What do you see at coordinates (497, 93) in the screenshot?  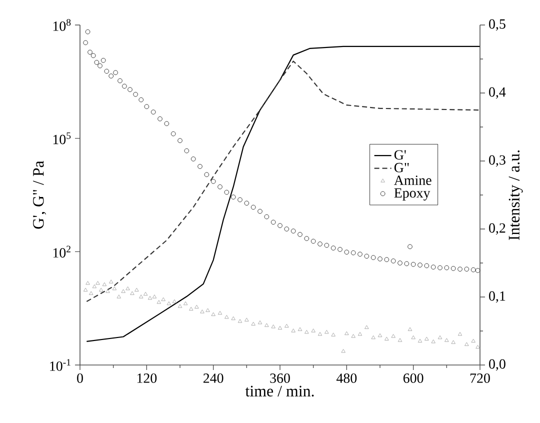 I see `y2-tick-label: 0,4` at bounding box center [497, 93].